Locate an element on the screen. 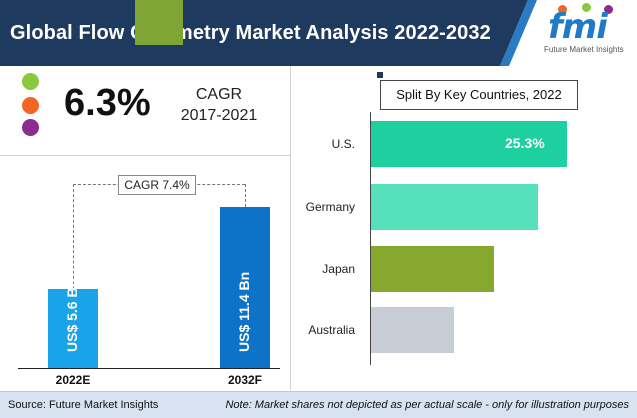 The height and width of the screenshot is (418, 637). cagr-period: 2017-2021 is located at coordinates (219, 115).